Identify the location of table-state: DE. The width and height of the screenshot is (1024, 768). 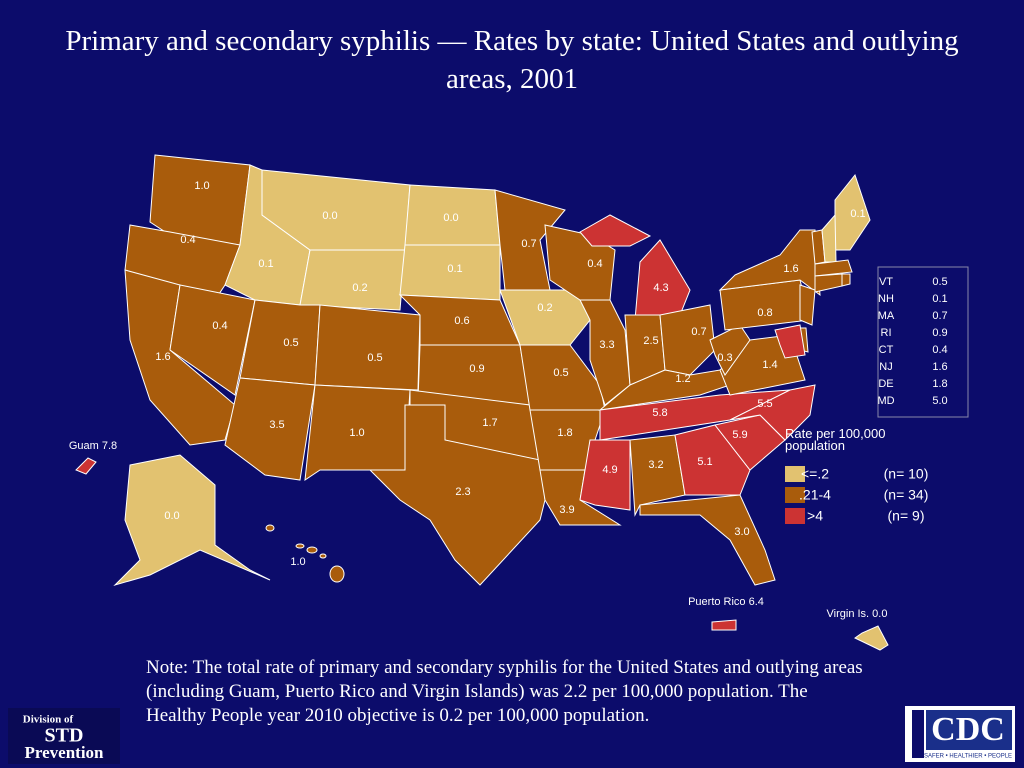
(885, 384).